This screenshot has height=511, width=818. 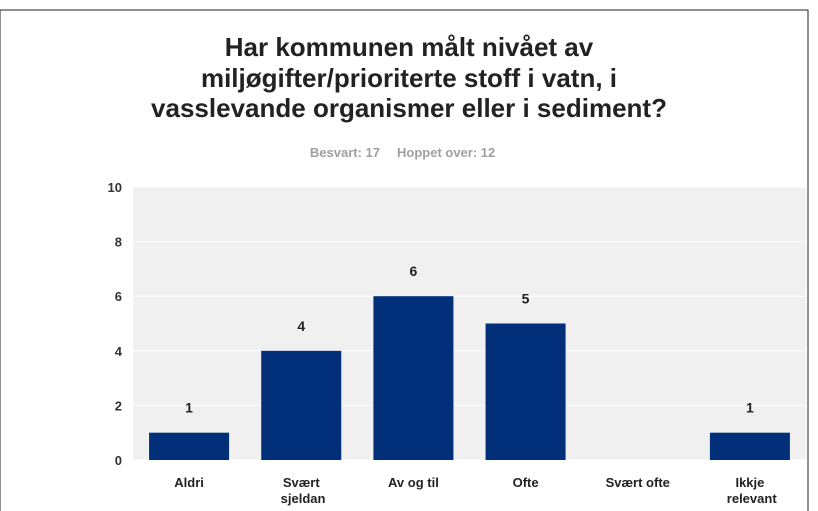 What do you see at coordinates (413, 482) in the screenshot?
I see `x-tick-label: Av og til` at bounding box center [413, 482].